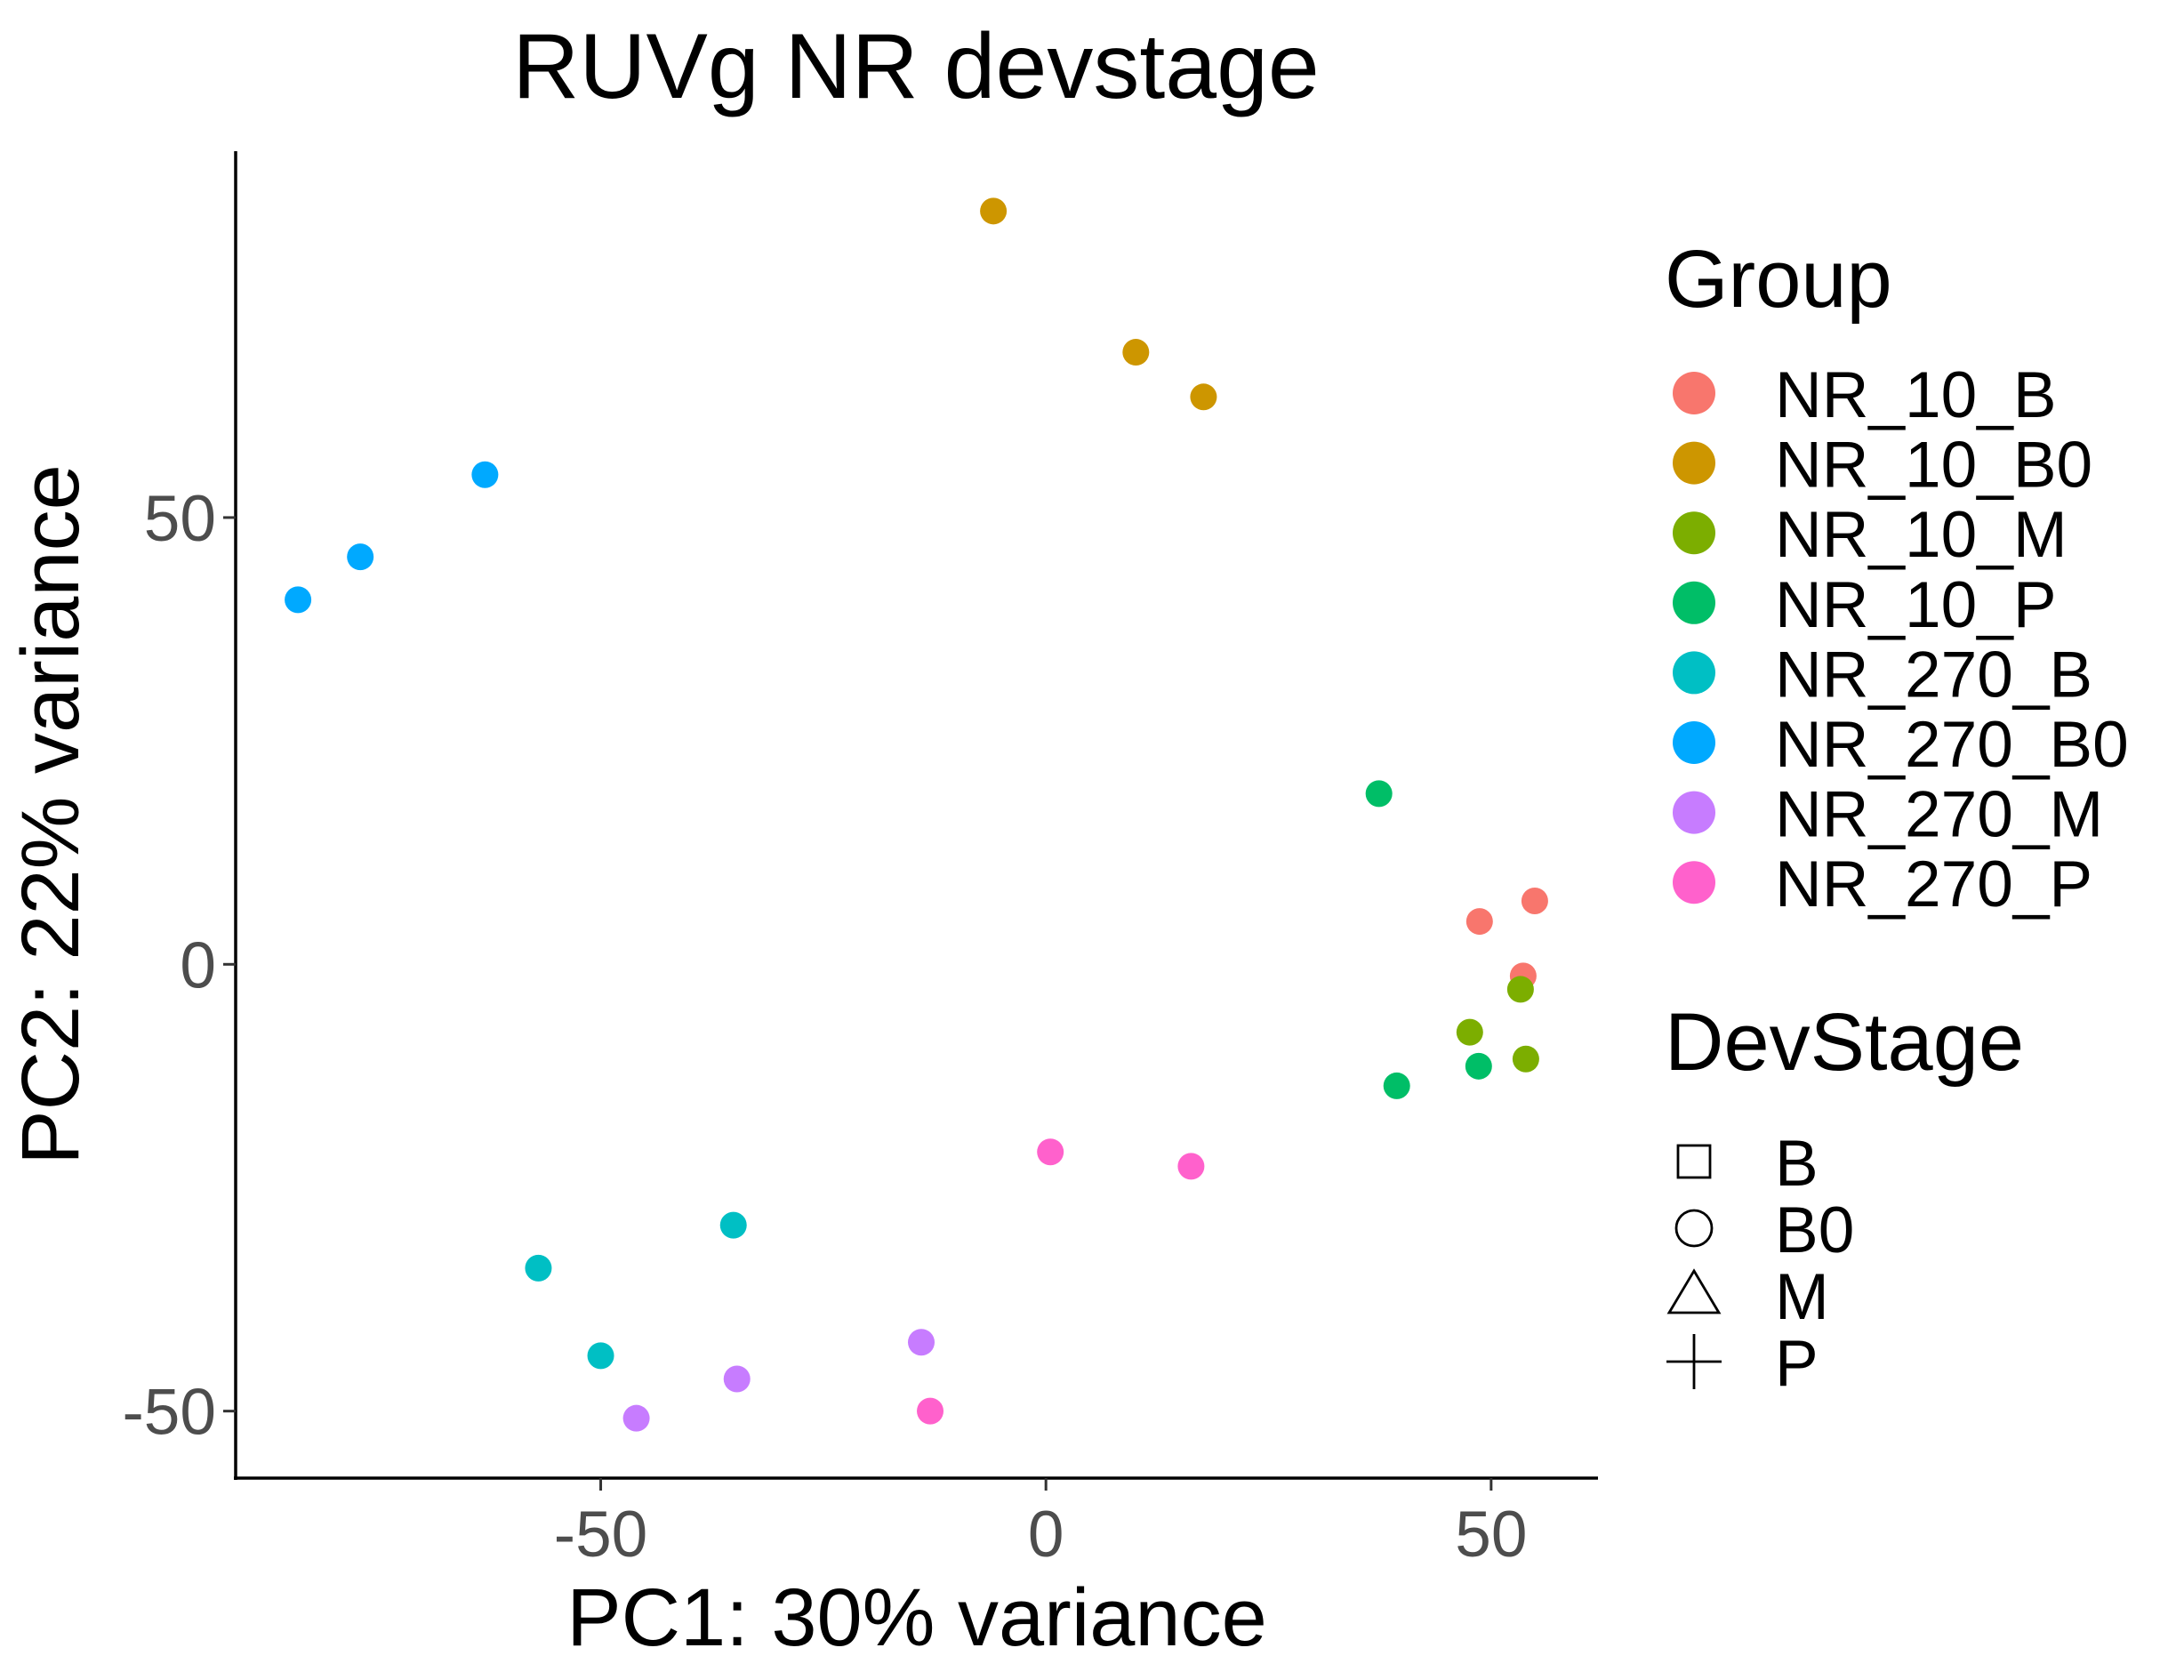 The height and width of the screenshot is (1680, 2184). I want to click on x-tick-label: 50, so click(1491, 1535).